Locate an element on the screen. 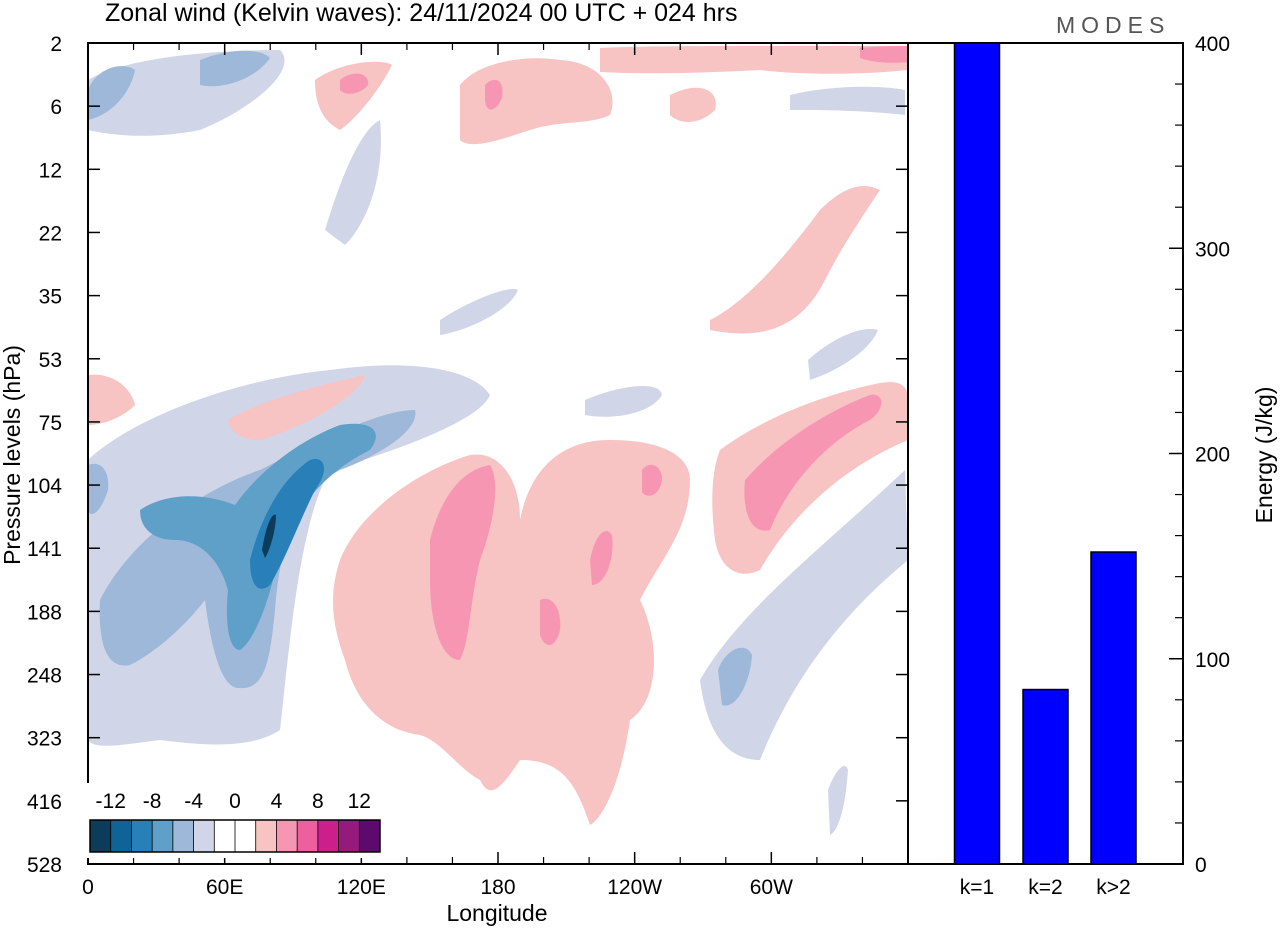 The width and height of the screenshot is (1280, 930). contour-neg-darkest is located at coordinates (269, 536).